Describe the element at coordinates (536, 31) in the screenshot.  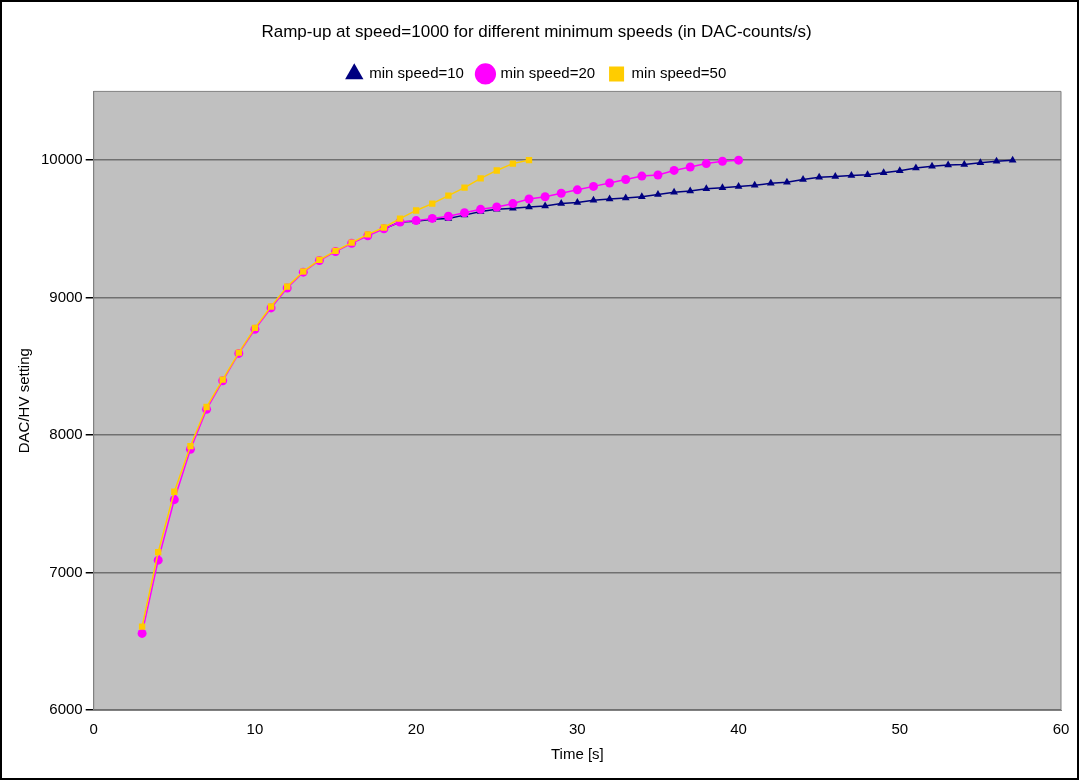
I see `chart-title: Ramp-up at speed=1000 for different minimum speeds (in DAC-counts/s)` at that location.